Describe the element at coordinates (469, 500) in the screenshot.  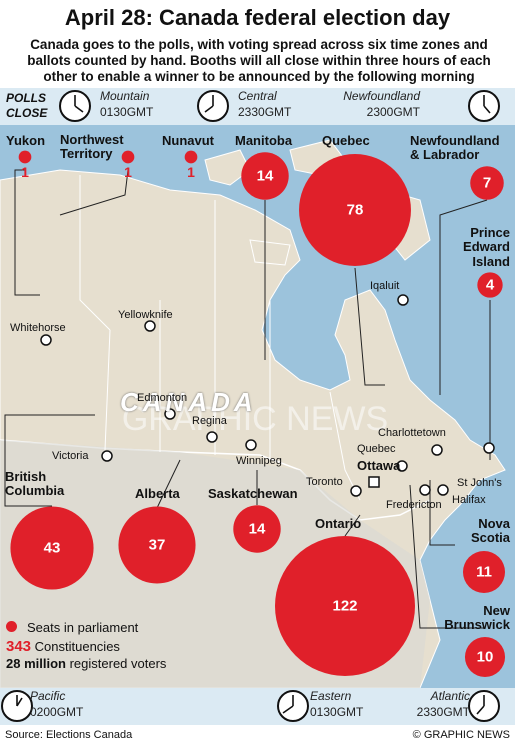
I see `city-name: Halifax` at that location.